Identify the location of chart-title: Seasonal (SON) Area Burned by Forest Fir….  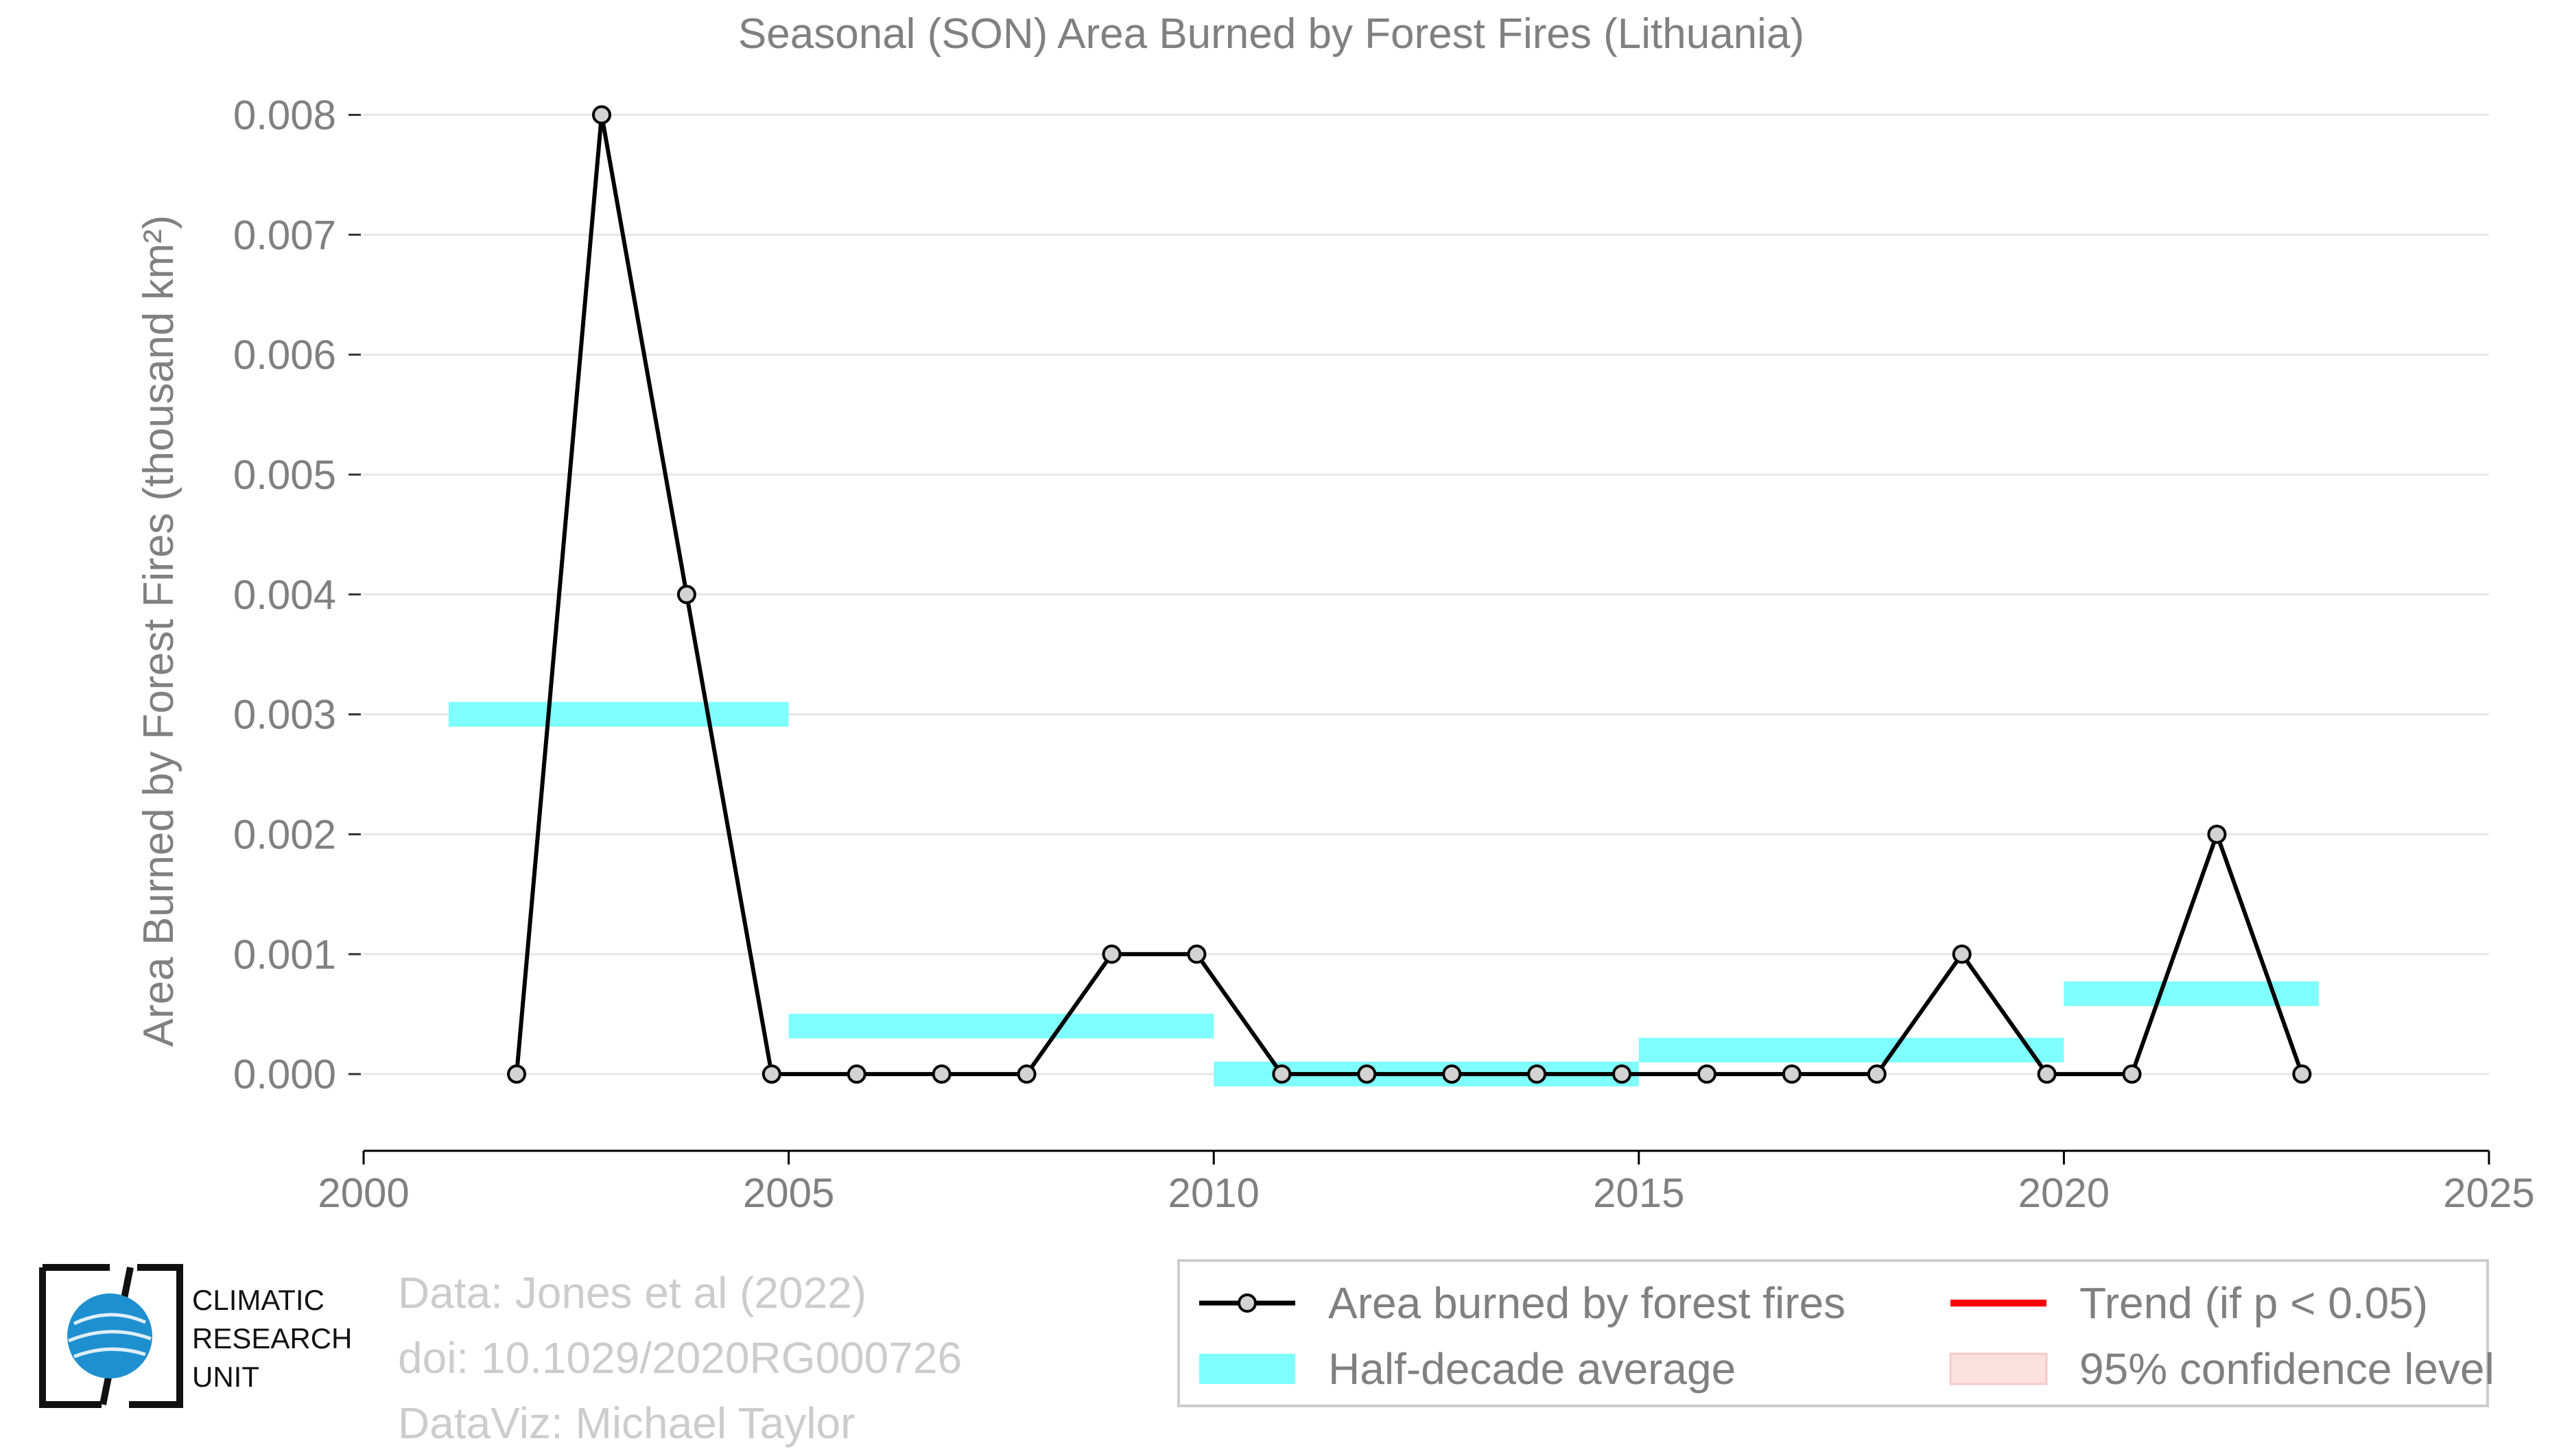
(1271, 34).